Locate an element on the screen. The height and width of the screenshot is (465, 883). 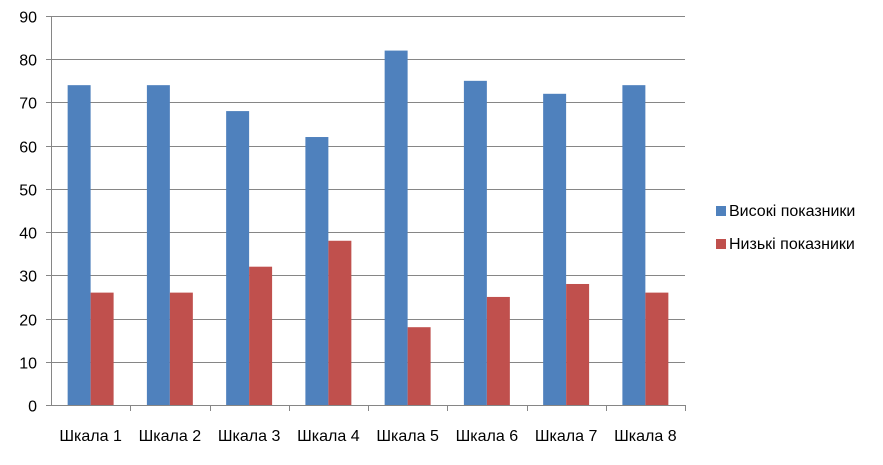
x-tick-label: Шкала 2 is located at coordinates (170, 436).